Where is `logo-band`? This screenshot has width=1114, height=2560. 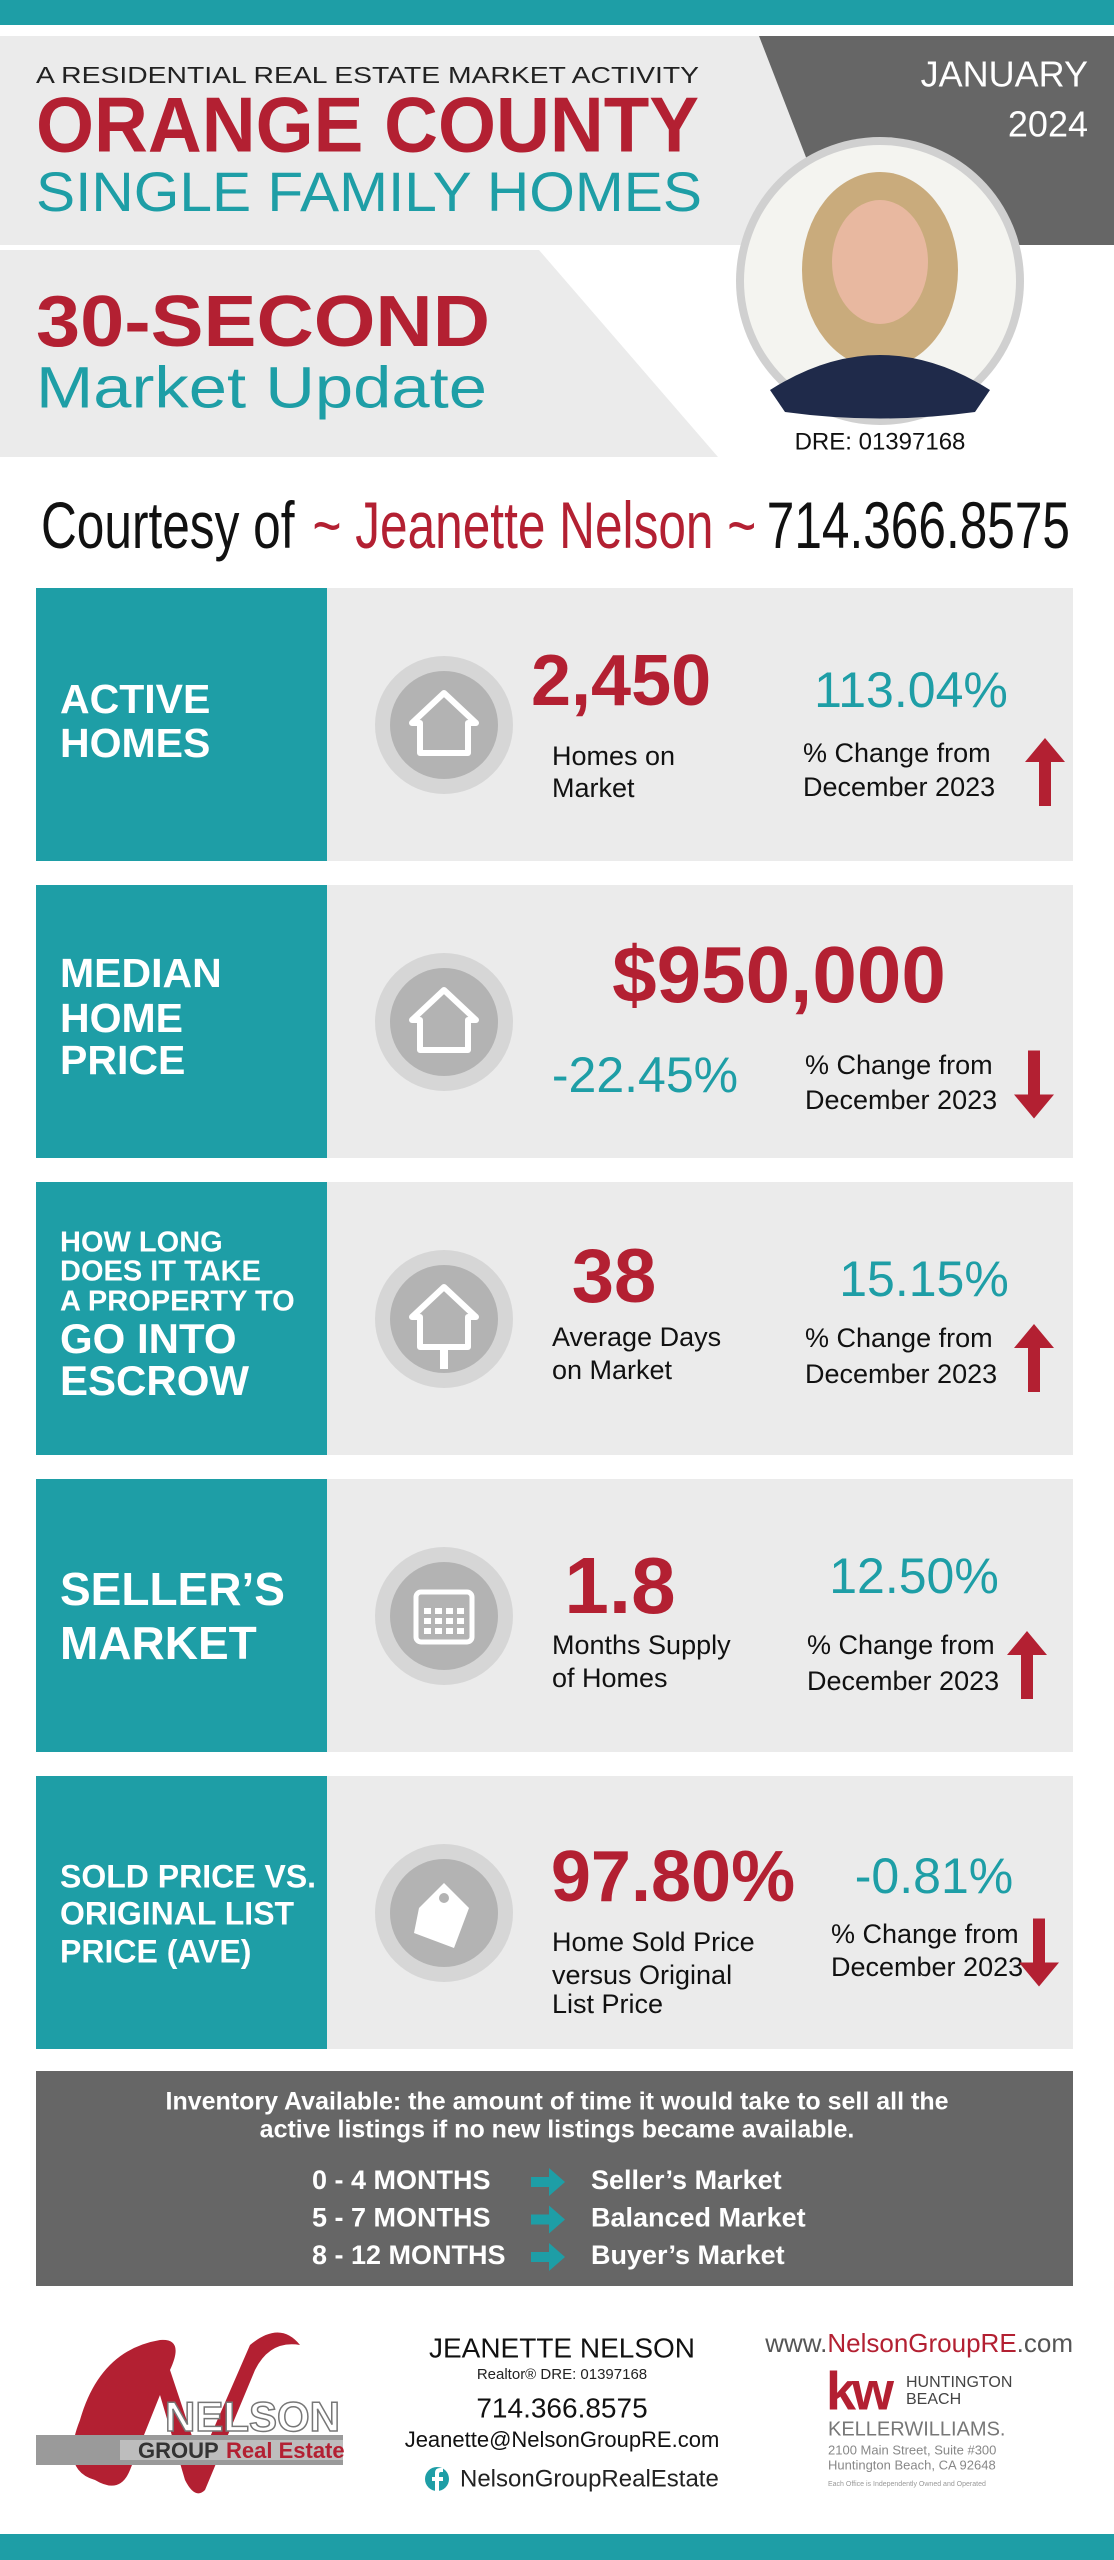
logo-band is located at coordinates (189, 2450).